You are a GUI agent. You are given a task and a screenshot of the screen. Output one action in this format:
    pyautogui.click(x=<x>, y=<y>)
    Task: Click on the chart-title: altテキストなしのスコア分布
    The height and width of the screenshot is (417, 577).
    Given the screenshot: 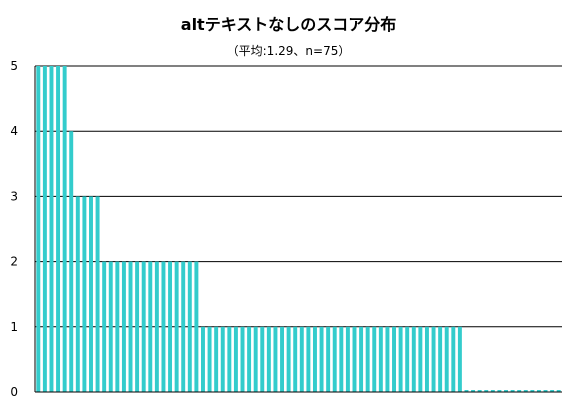 What is the action you would take?
    pyautogui.click(x=288, y=24)
    